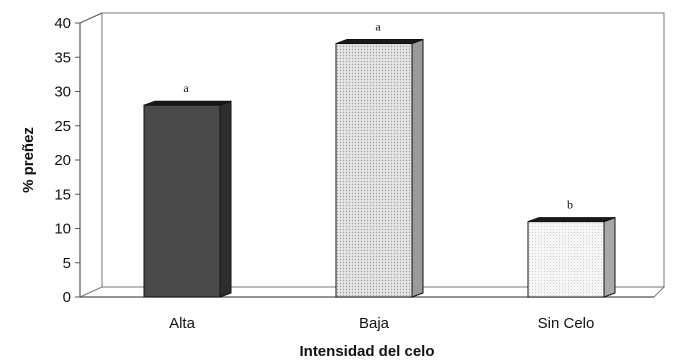 Image resolution: width=691 pixels, height=364 pixels. Describe the element at coordinates (182, 323) in the screenshot. I see `category-label: Alta` at that location.